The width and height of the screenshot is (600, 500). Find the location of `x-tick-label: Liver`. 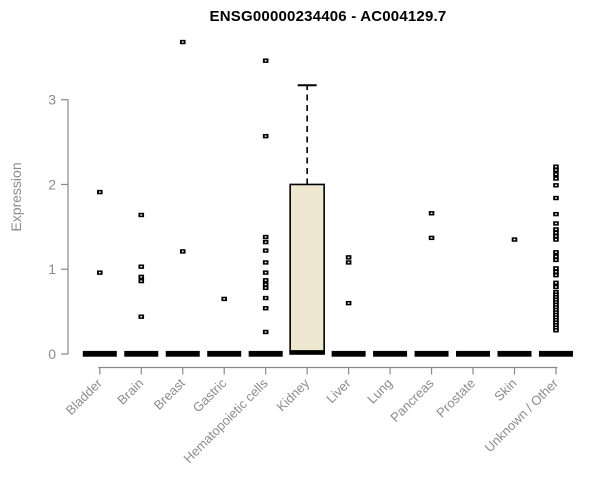

x-tick-label: Liver is located at coordinates (338, 390).